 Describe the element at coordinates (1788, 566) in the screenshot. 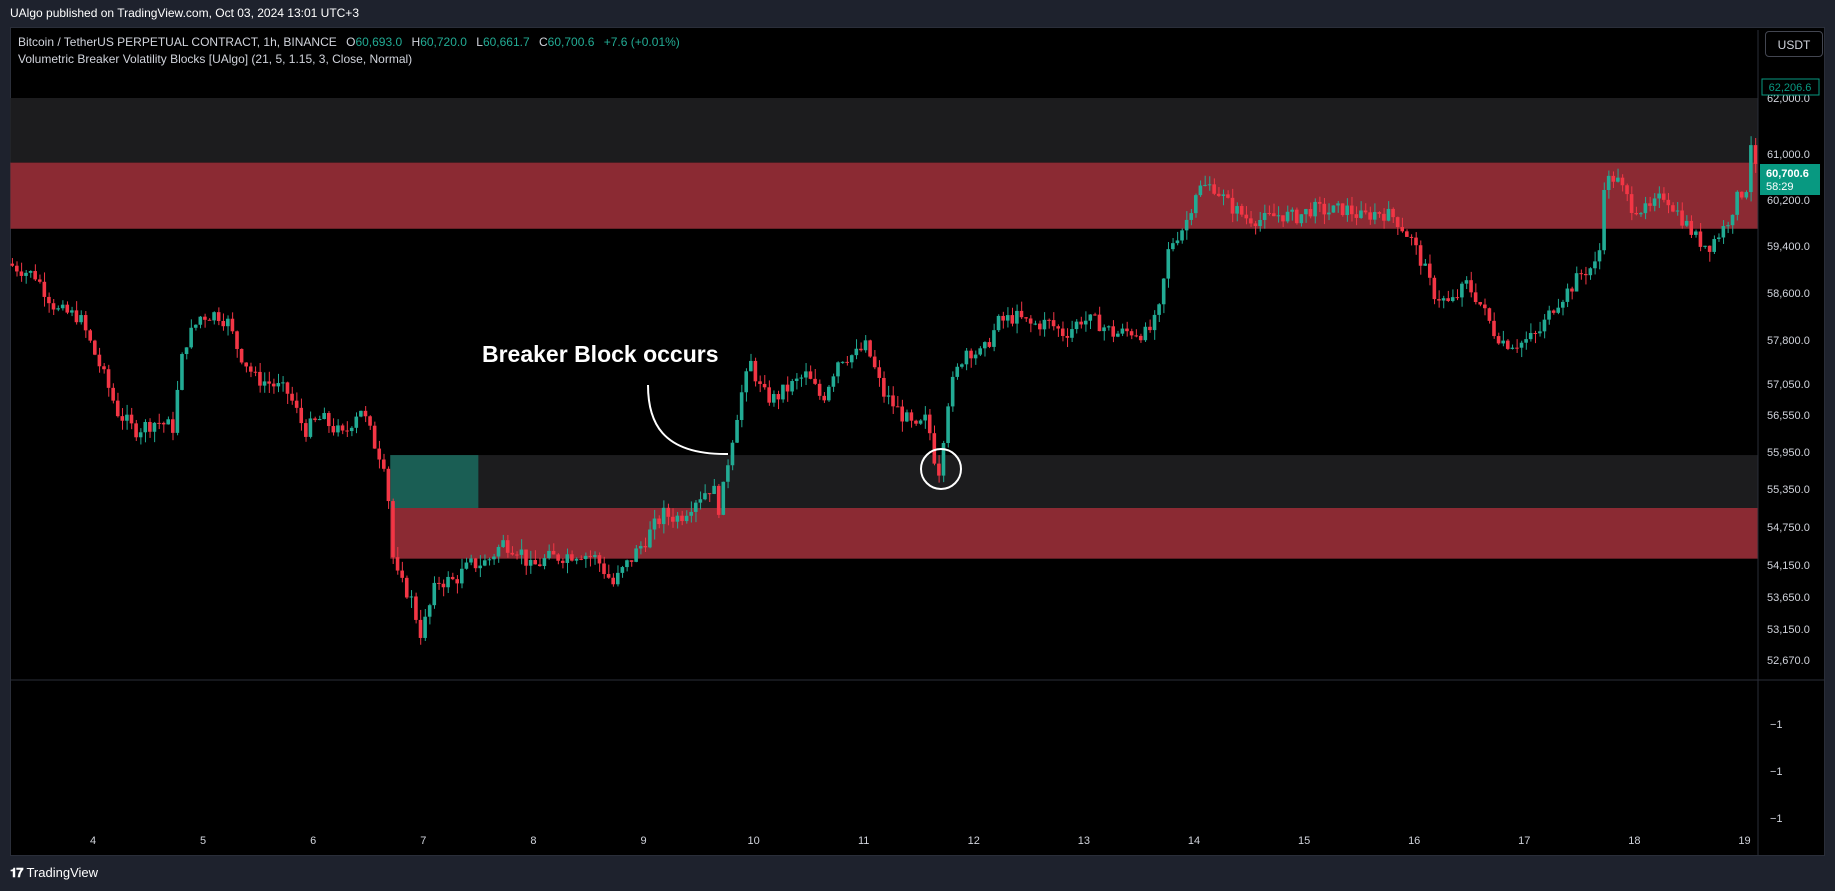

I see `price-tick-label: 54,150.0` at that location.